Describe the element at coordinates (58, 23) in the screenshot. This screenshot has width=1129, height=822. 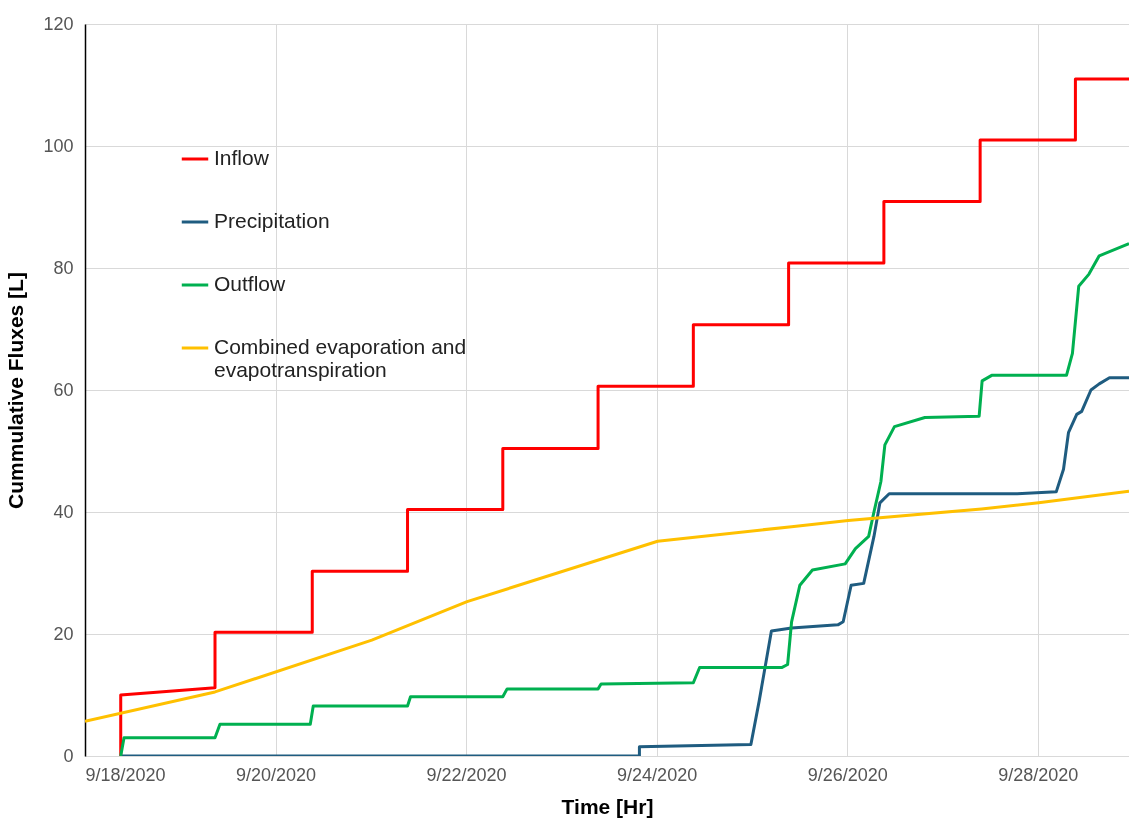
I see `y-tick-label: 120` at that location.